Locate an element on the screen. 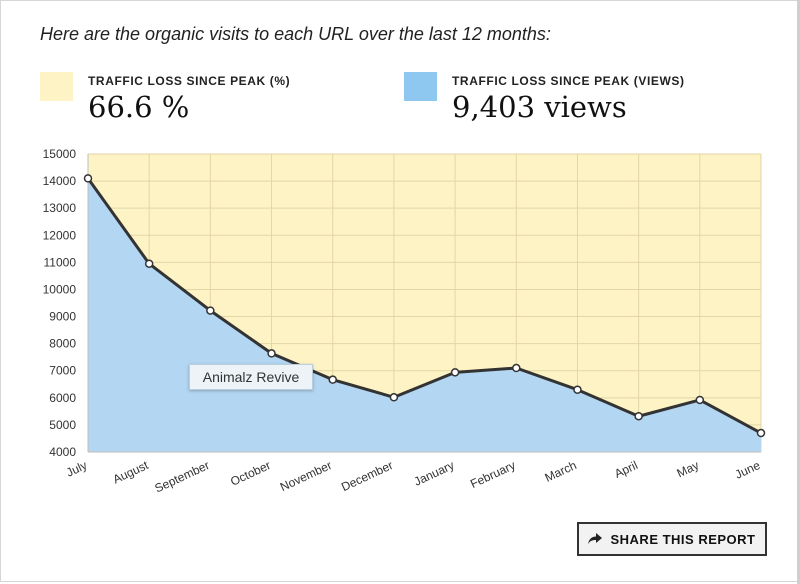 This screenshot has height=584, width=800. share-report-button: SHARE THIS REPORT is located at coordinates (672, 539).